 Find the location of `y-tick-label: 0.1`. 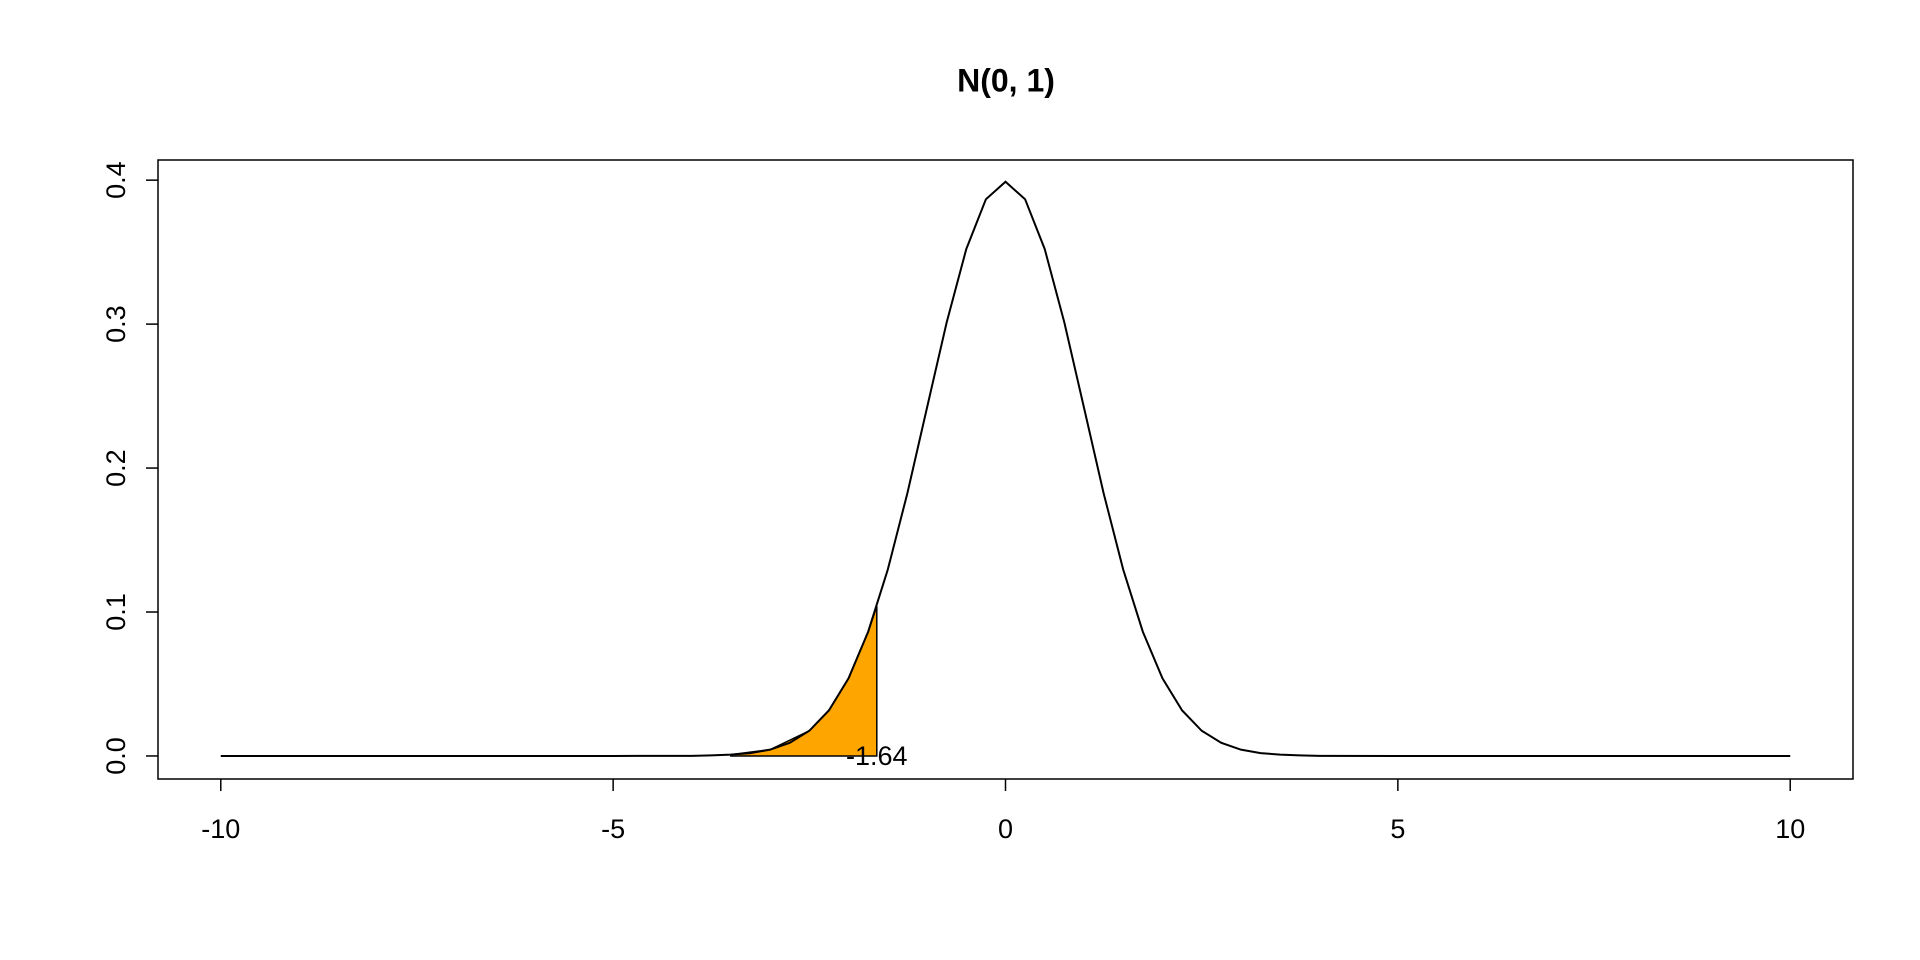

y-tick-label: 0.1 is located at coordinates (116, 612).